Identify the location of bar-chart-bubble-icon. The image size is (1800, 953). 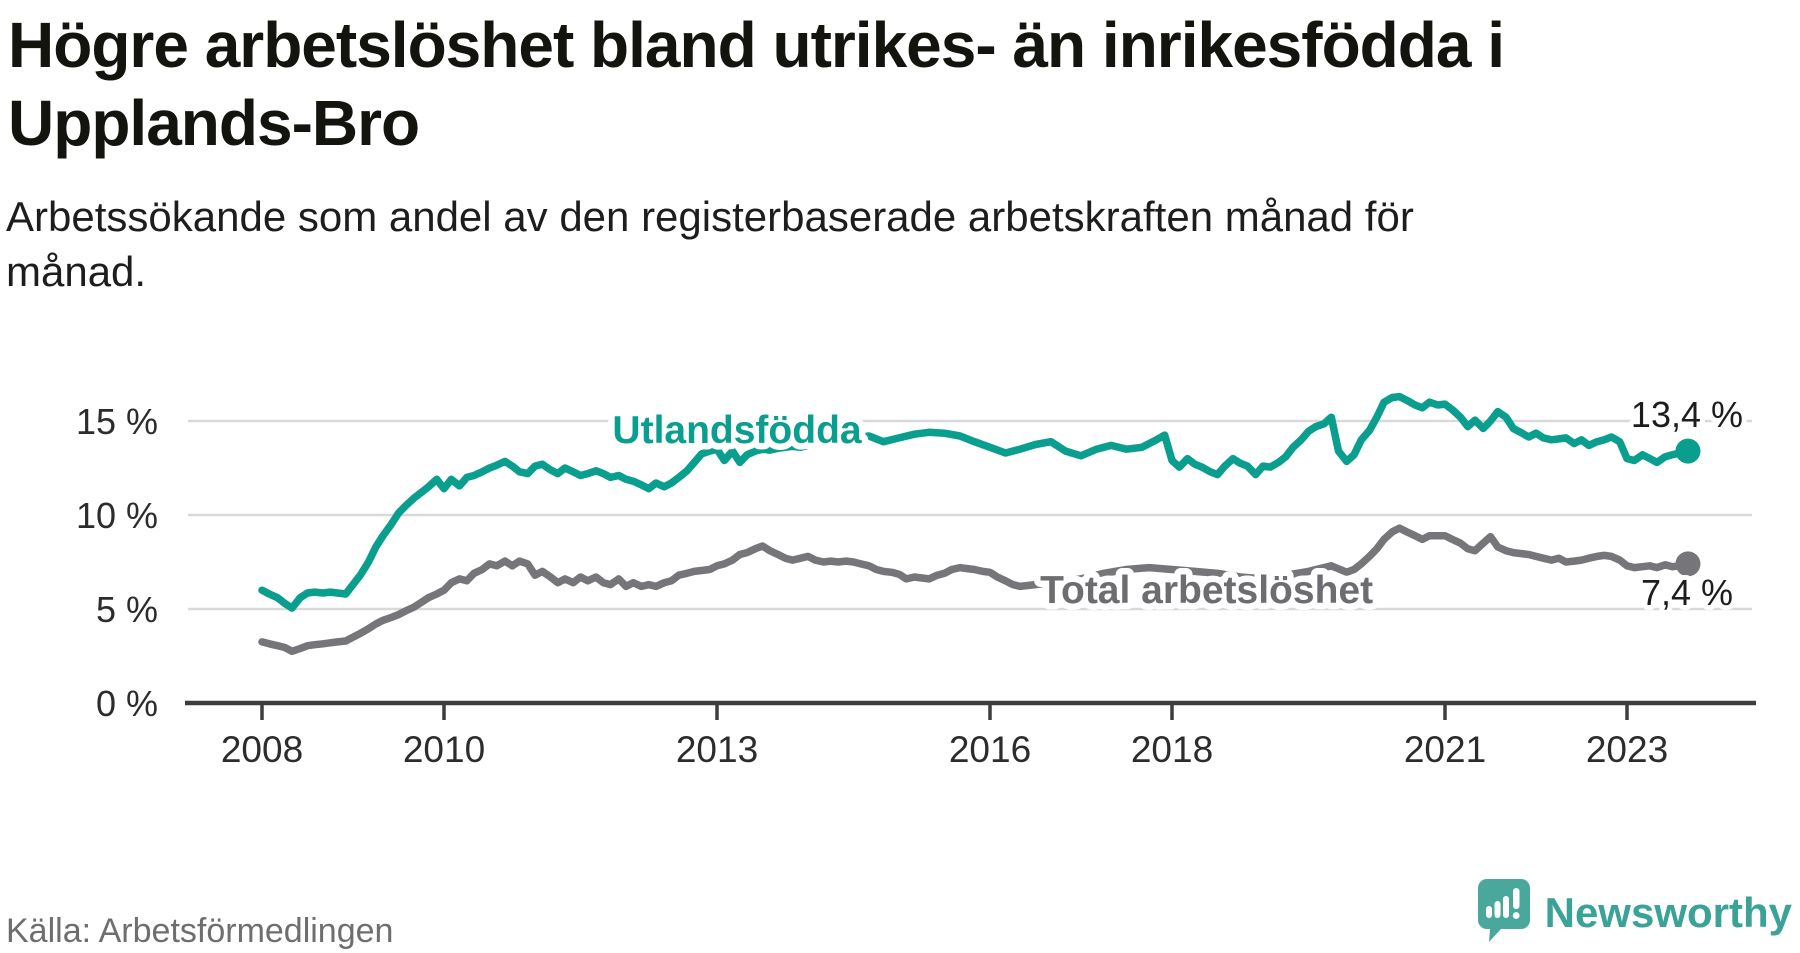
(1504, 913).